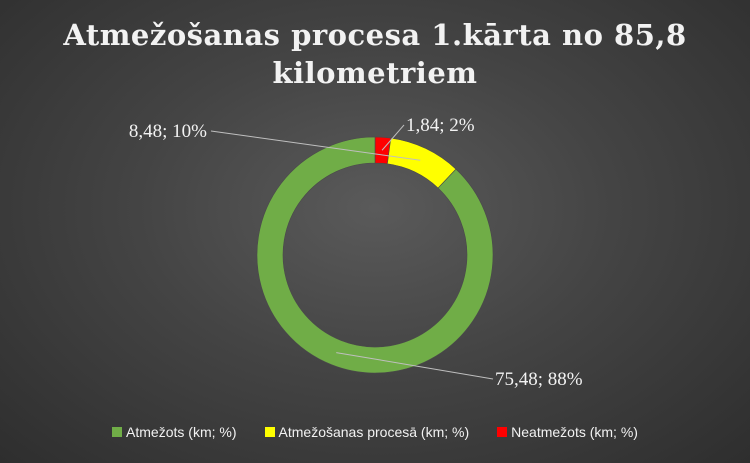  Describe the element at coordinates (269, 432) in the screenshot. I see `legend-swatch-procesa` at that location.